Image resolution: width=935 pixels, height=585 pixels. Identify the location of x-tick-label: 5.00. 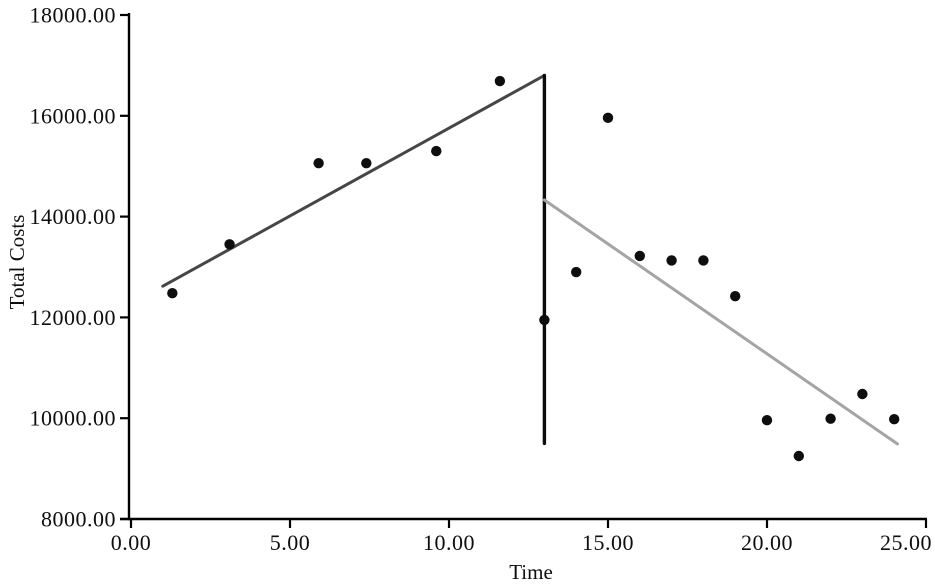
(290, 542).